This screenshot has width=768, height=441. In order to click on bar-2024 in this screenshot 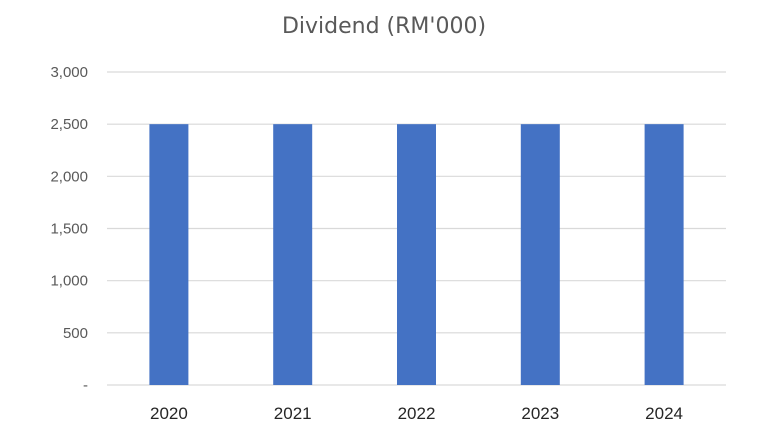, I will do `click(664, 255)`.